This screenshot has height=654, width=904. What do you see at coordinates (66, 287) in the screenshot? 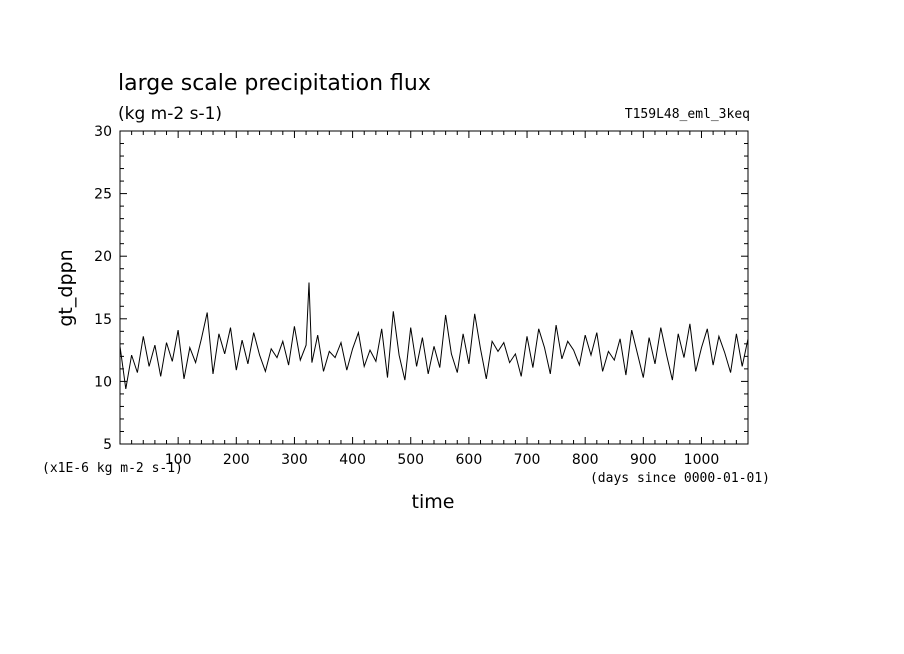
I see `y-axis-label: gt_dppn` at bounding box center [66, 287].